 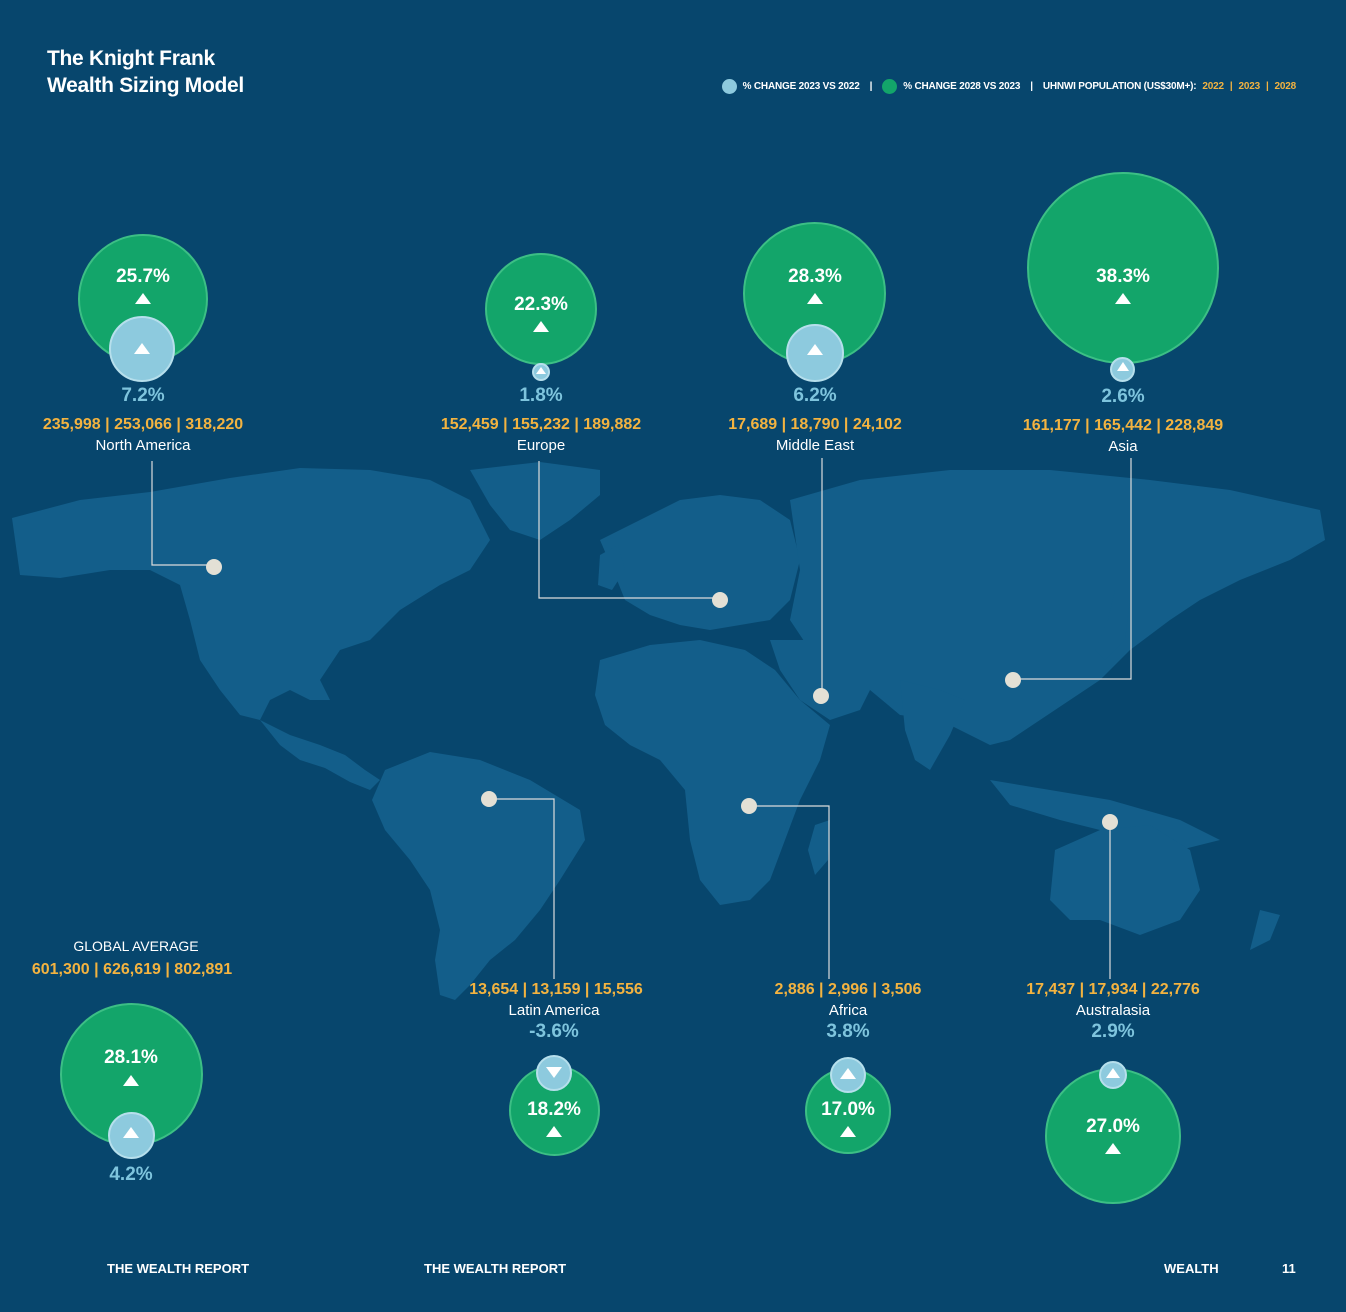 What do you see at coordinates (712, 772) in the screenshot?
I see `africa-landmass` at bounding box center [712, 772].